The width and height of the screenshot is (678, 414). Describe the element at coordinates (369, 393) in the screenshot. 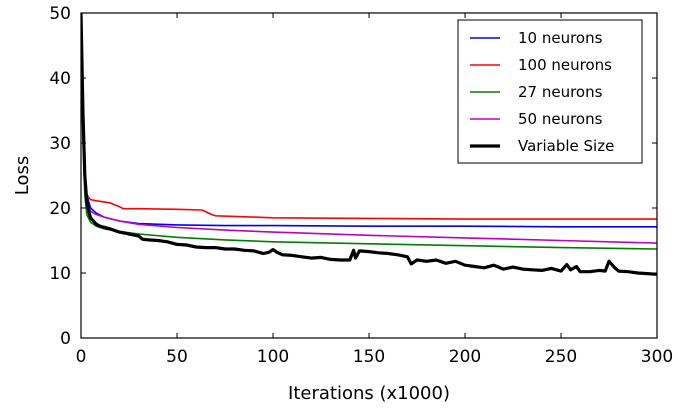

I see `x-axis-label: Iterations (x1000)` at that location.